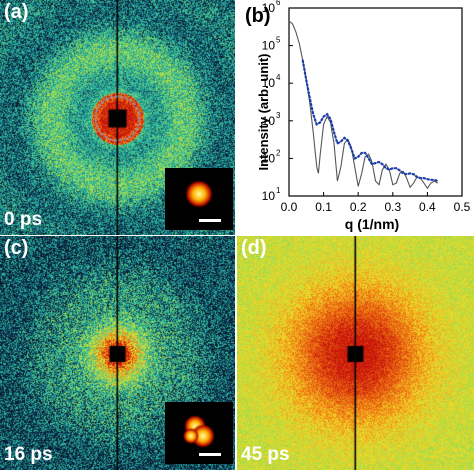 This screenshot has height=470, width=474. Describe the element at coordinates (28, 454) in the screenshot. I see `panel-c-time-label: 16 ps` at that location.